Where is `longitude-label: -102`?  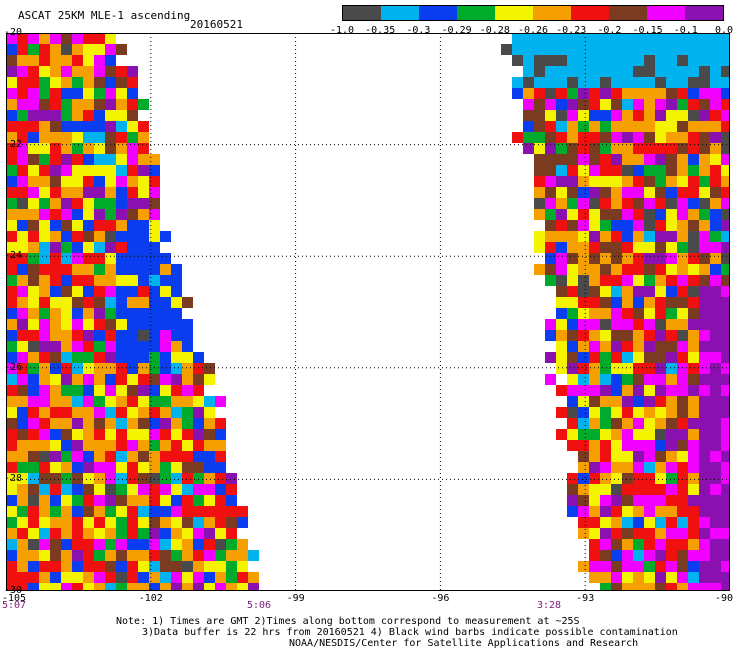 longitude-label: -102 is located at coordinates (150, 598).